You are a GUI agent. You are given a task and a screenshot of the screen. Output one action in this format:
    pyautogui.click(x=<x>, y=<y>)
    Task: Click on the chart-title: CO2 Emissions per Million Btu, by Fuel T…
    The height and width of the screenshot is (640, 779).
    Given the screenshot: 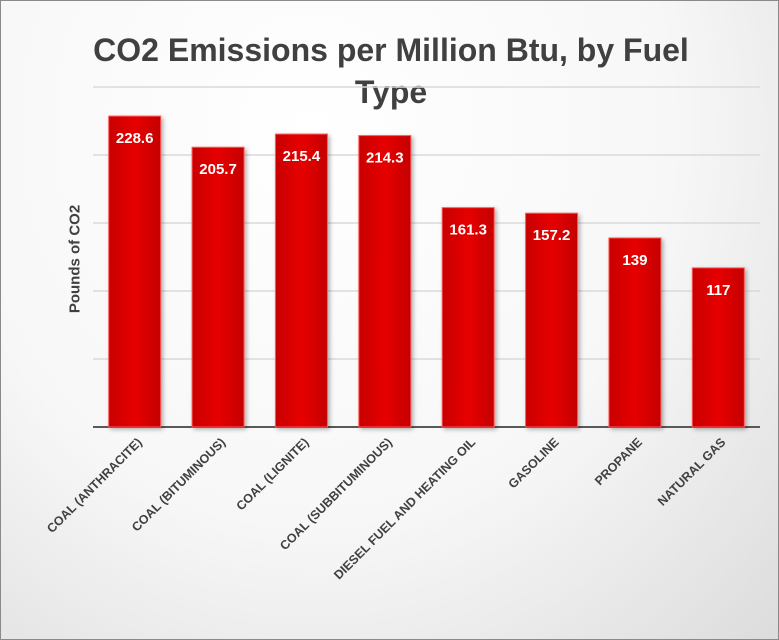 What is the action you would take?
    pyautogui.click(x=391, y=71)
    